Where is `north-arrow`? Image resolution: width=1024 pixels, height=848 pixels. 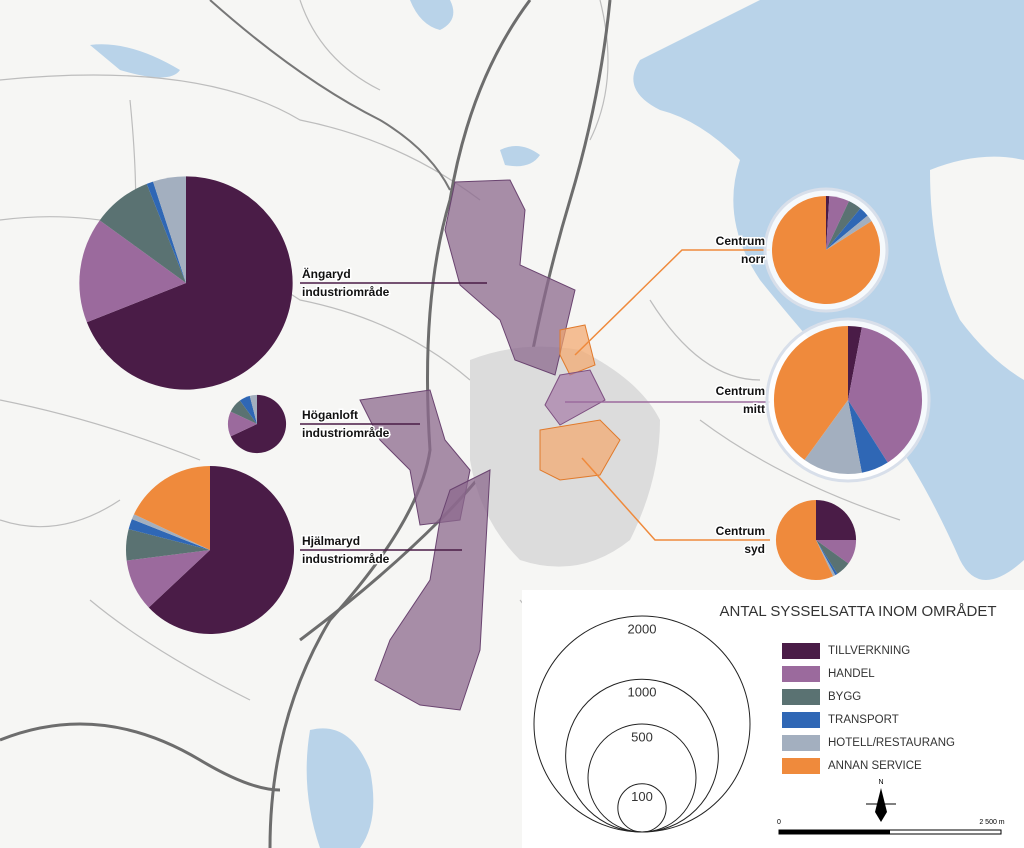 north-arrow is located at coordinates (881, 805).